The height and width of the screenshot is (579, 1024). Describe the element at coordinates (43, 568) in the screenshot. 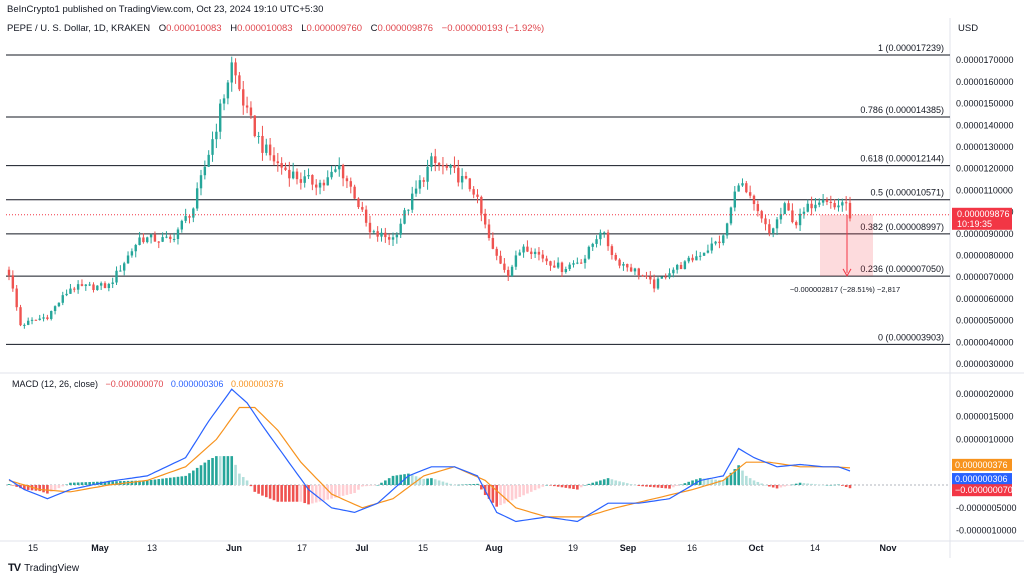

I see `tradingview-brand: TV TradingView` at that location.